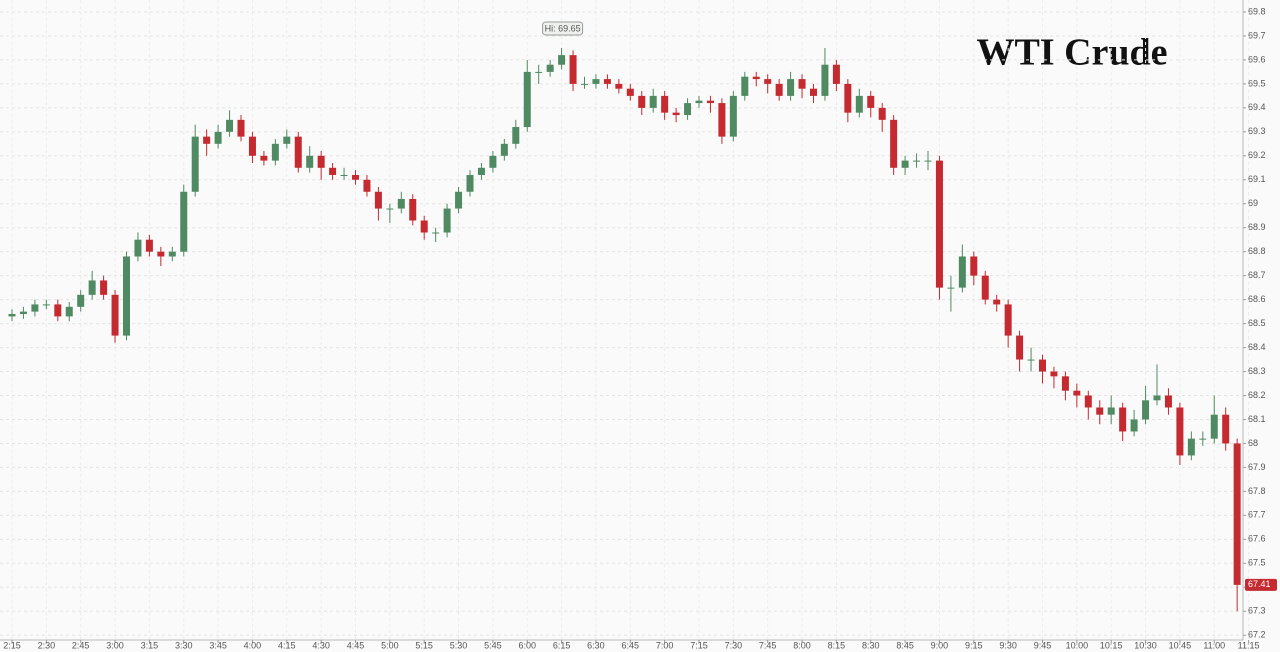 This screenshot has width=1280, height=652. Describe the element at coordinates (1257, 11) in the screenshot. I see `y-tick-label: 69.8` at that location.